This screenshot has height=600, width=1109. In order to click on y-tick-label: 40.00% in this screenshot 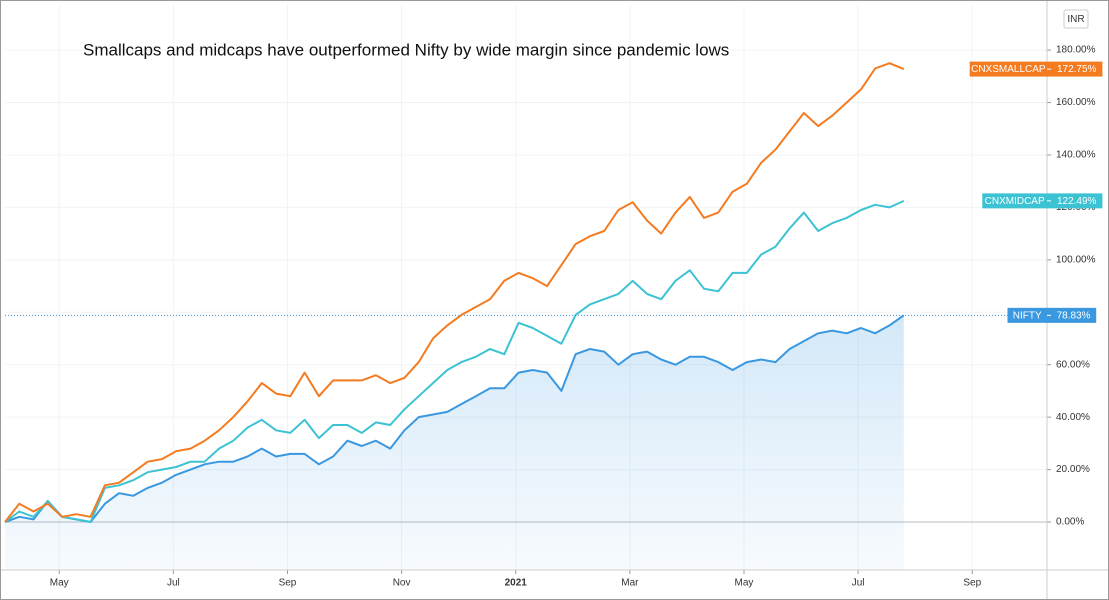, I will do `click(1073, 417)`.